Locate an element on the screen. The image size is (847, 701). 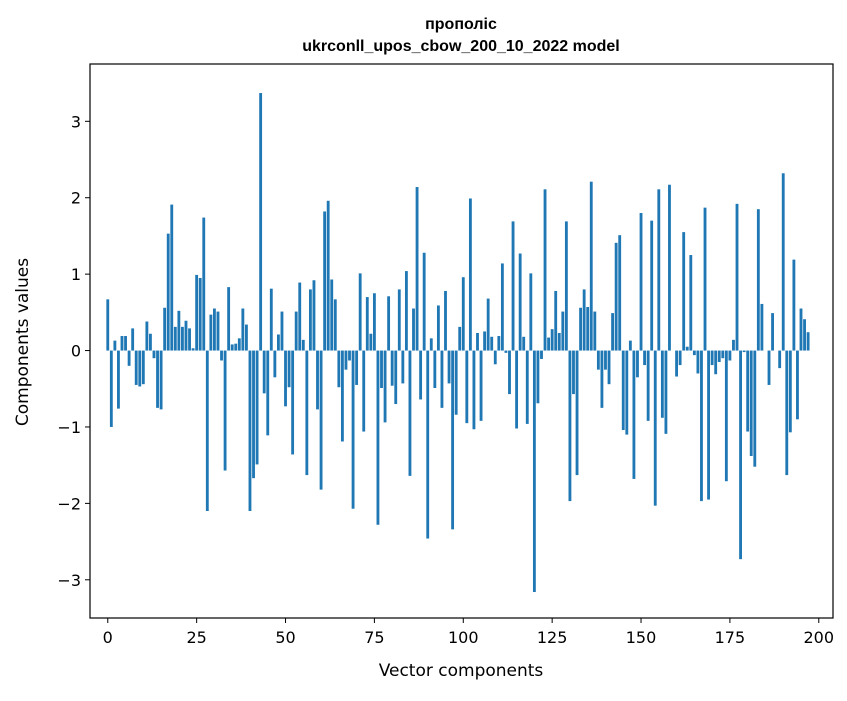
x-tick-label: 50 is located at coordinates (285, 637).